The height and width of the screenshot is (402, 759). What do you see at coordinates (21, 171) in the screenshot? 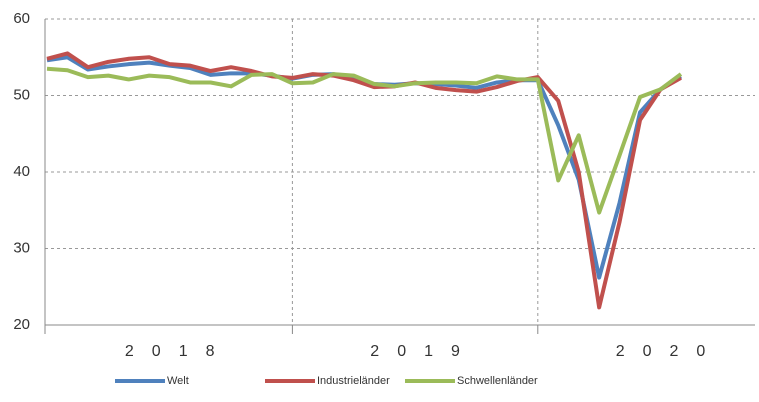
I see `y-tick-label: 40` at bounding box center [21, 171].